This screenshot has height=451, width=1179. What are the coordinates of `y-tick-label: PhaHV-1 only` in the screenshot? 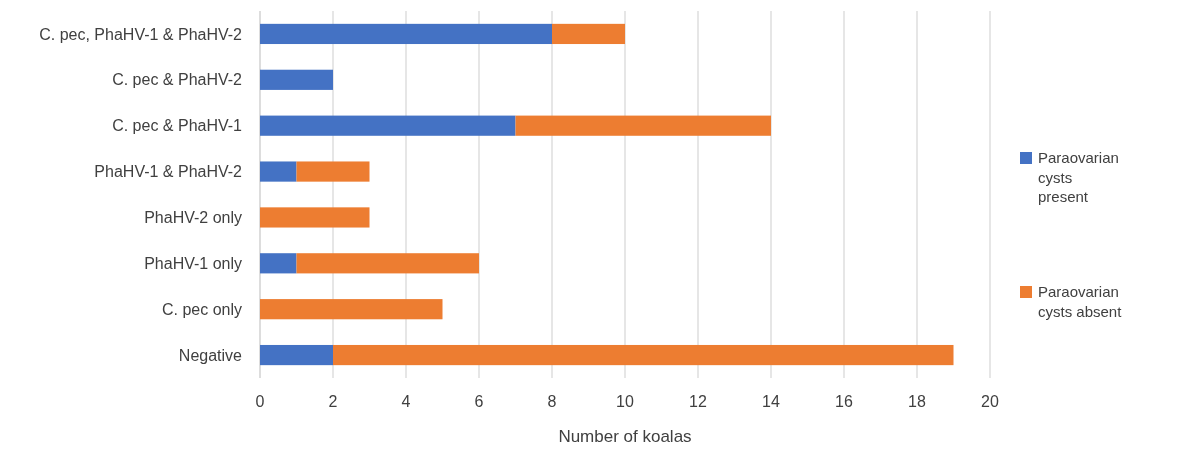 It's located at (193, 263).